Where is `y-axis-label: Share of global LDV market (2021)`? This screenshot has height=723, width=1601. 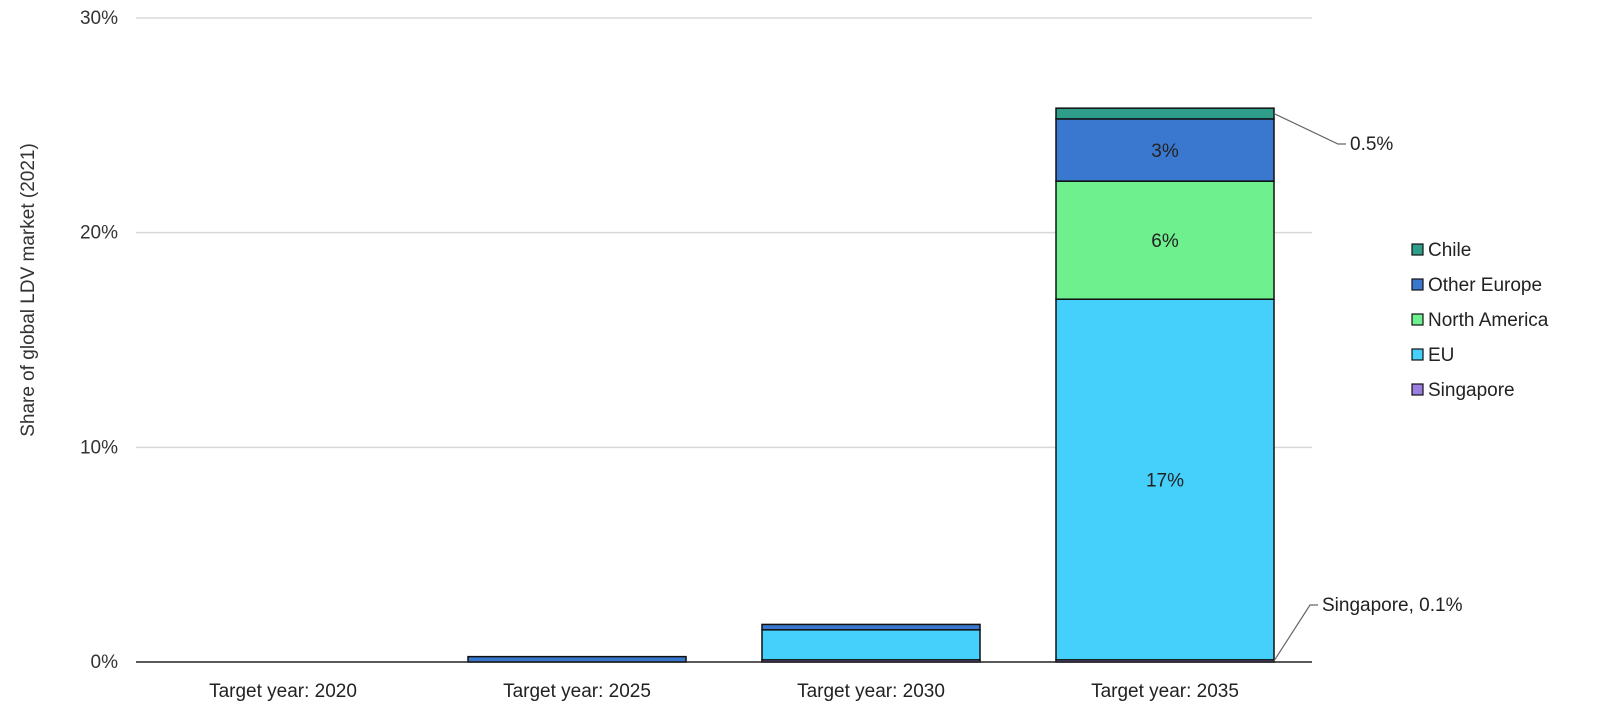 y-axis-label: Share of global LDV market (2021) is located at coordinates (28, 290).